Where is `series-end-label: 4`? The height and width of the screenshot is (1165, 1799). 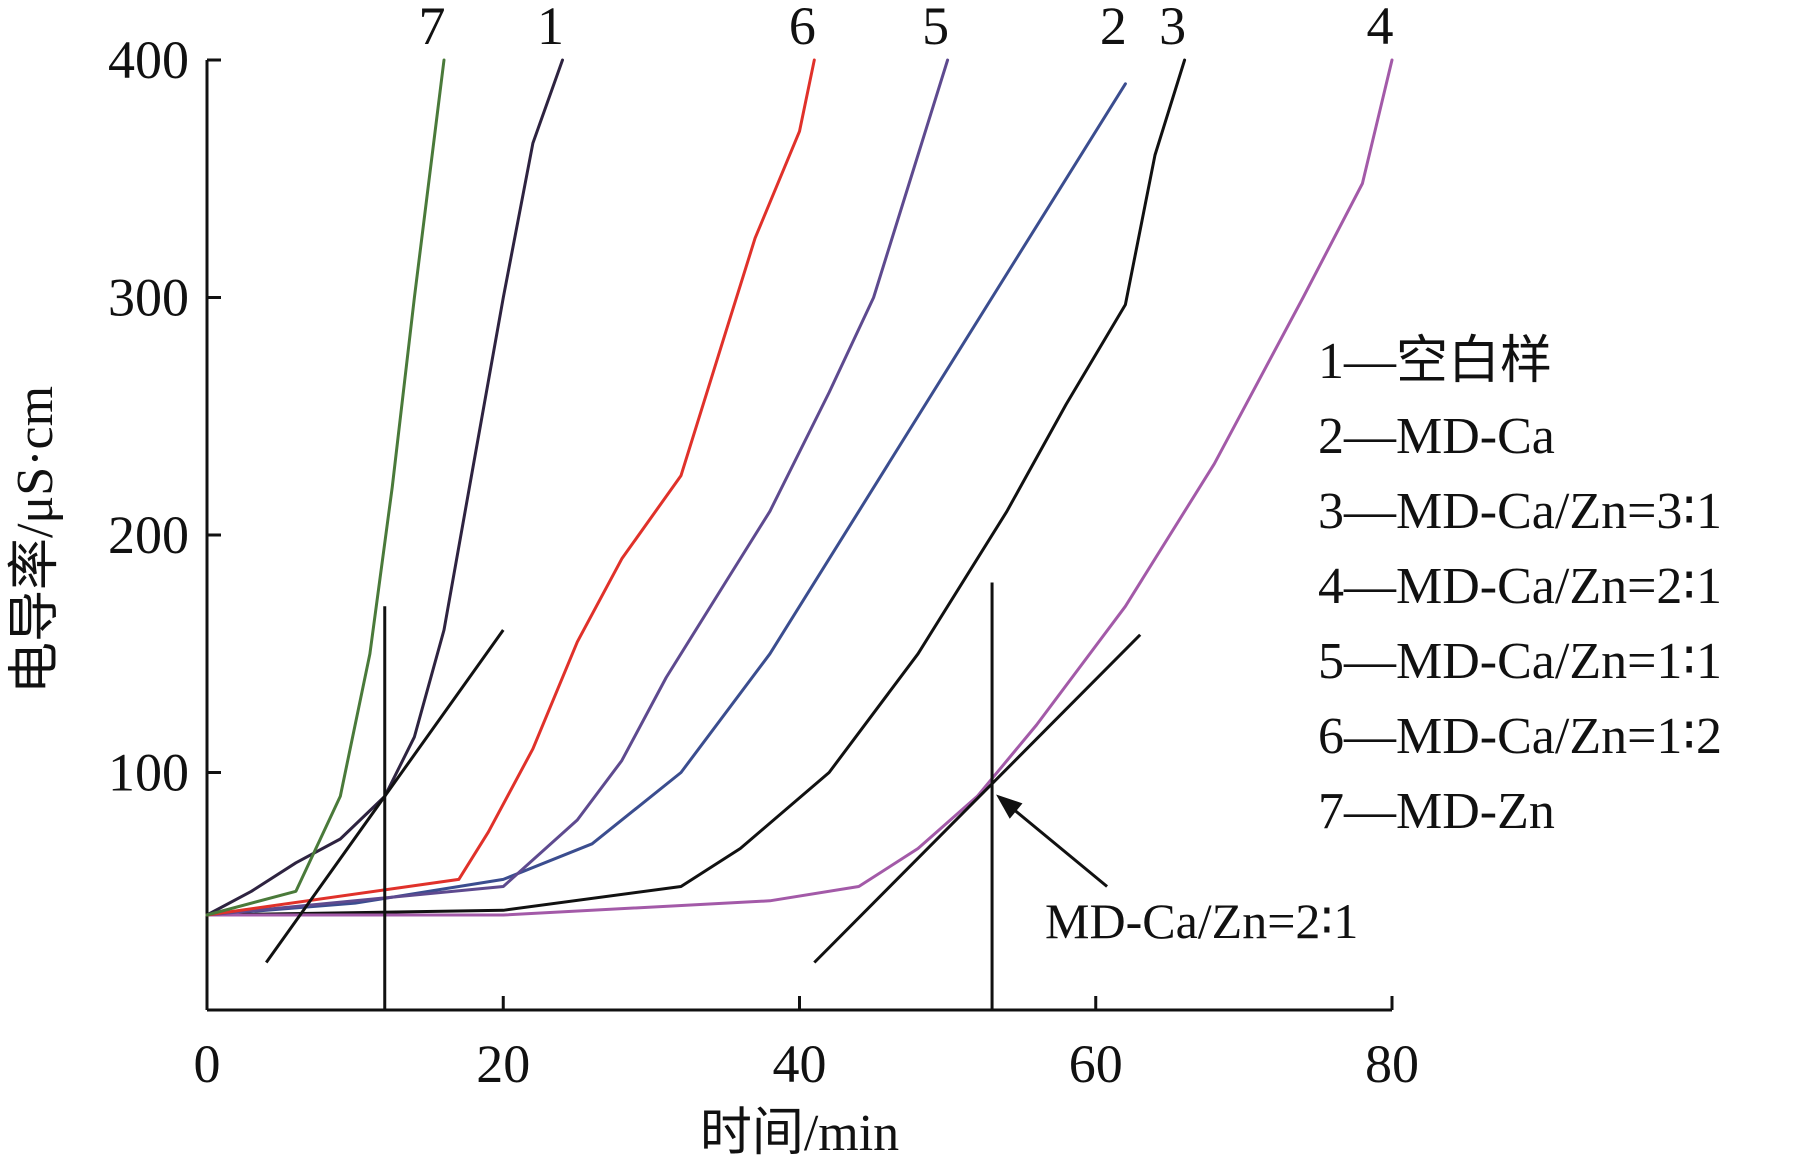 series-end-label: 4 is located at coordinates (1380, 28).